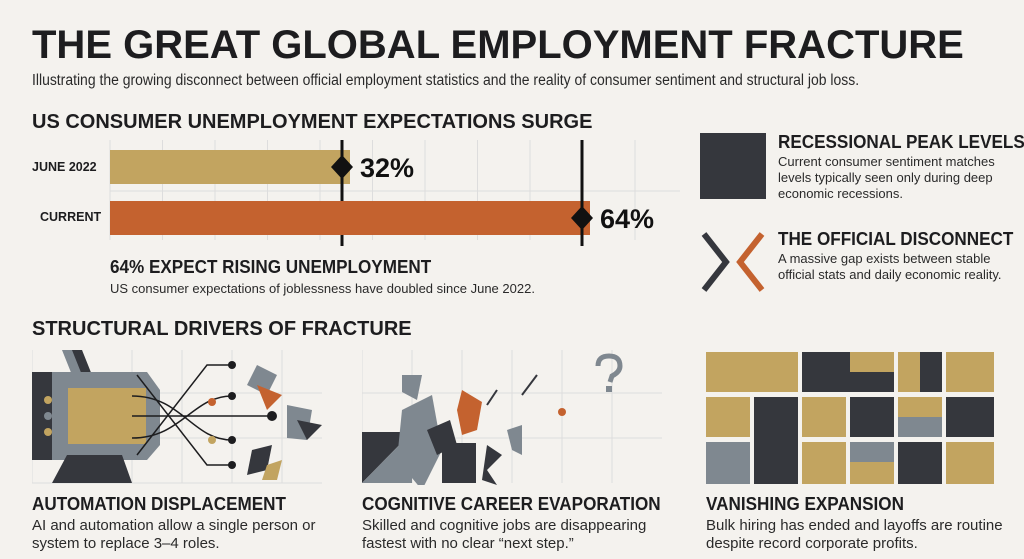  What do you see at coordinates (627, 219) in the screenshot?
I see `value-label: 64%` at bounding box center [627, 219].